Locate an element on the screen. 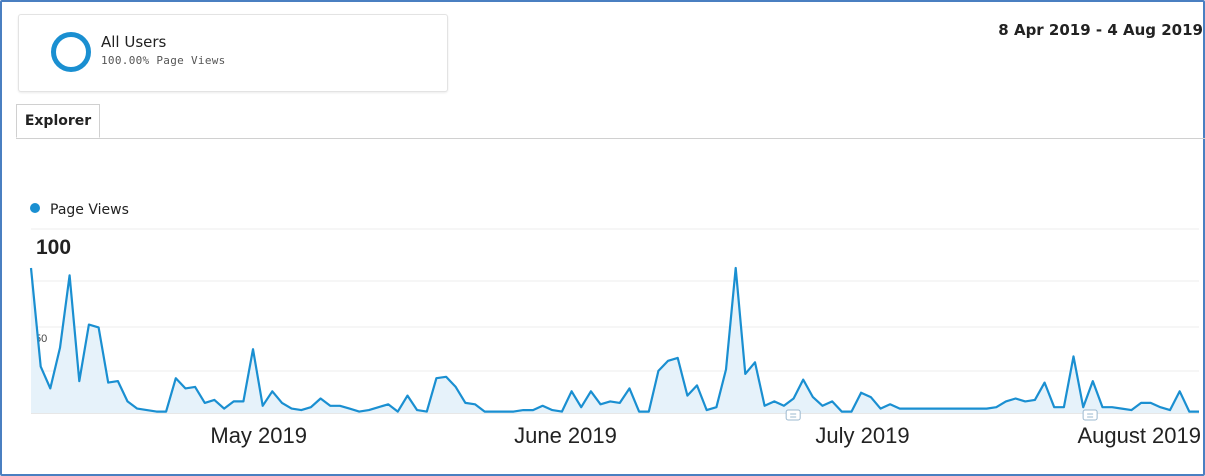 Image resolution: width=1205 pixels, height=476 pixels. segment-ring-icon is located at coordinates (71, 52).